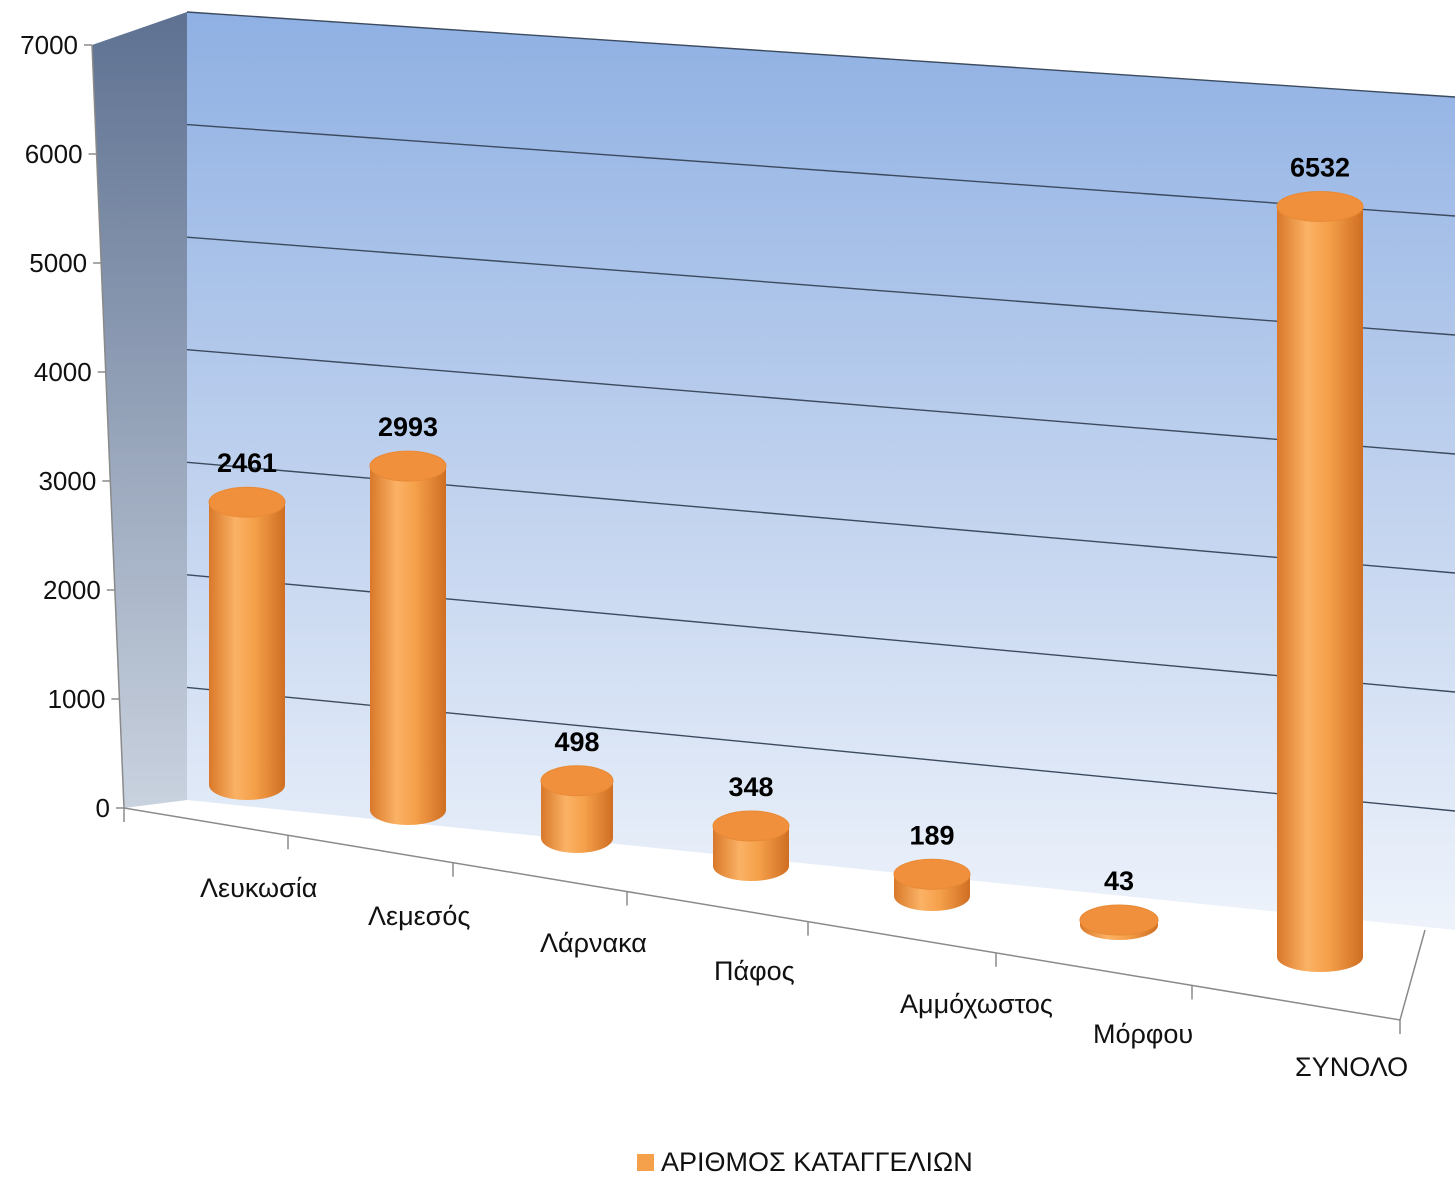  What do you see at coordinates (49, 45) in the screenshot?
I see `y-tick-label: 7000` at bounding box center [49, 45].